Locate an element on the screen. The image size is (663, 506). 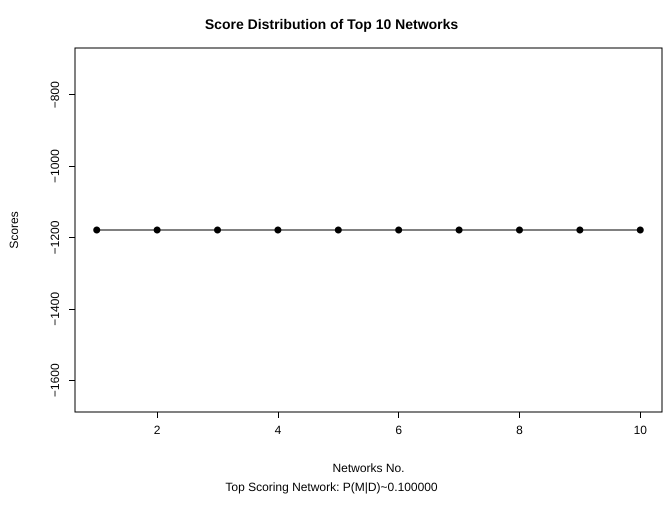
x-tick-label: 6 is located at coordinates (398, 430).